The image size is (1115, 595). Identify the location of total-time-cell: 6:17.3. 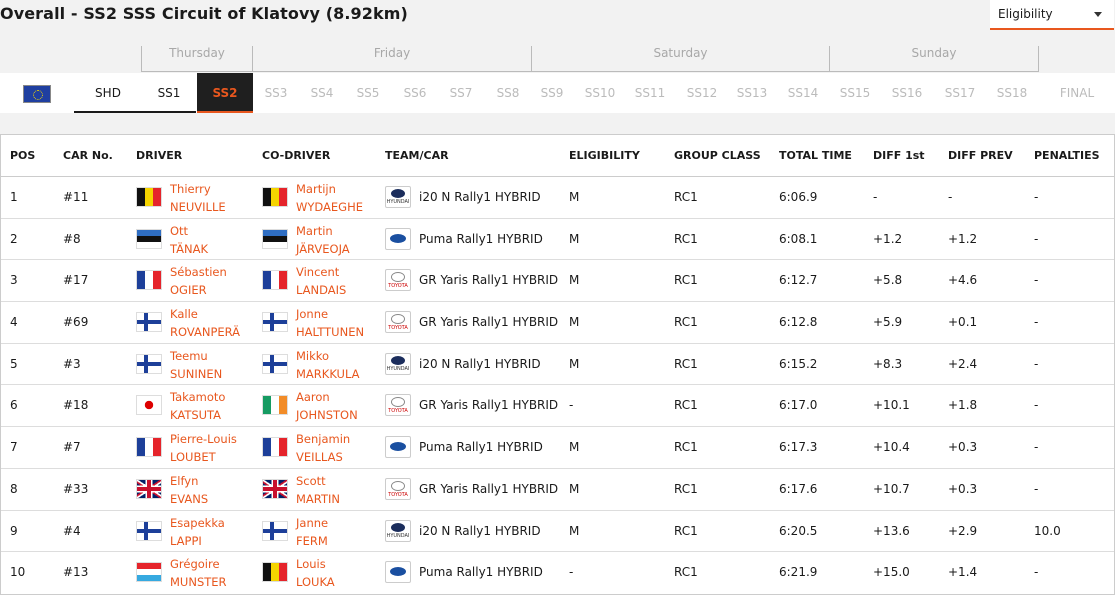
(798, 447).